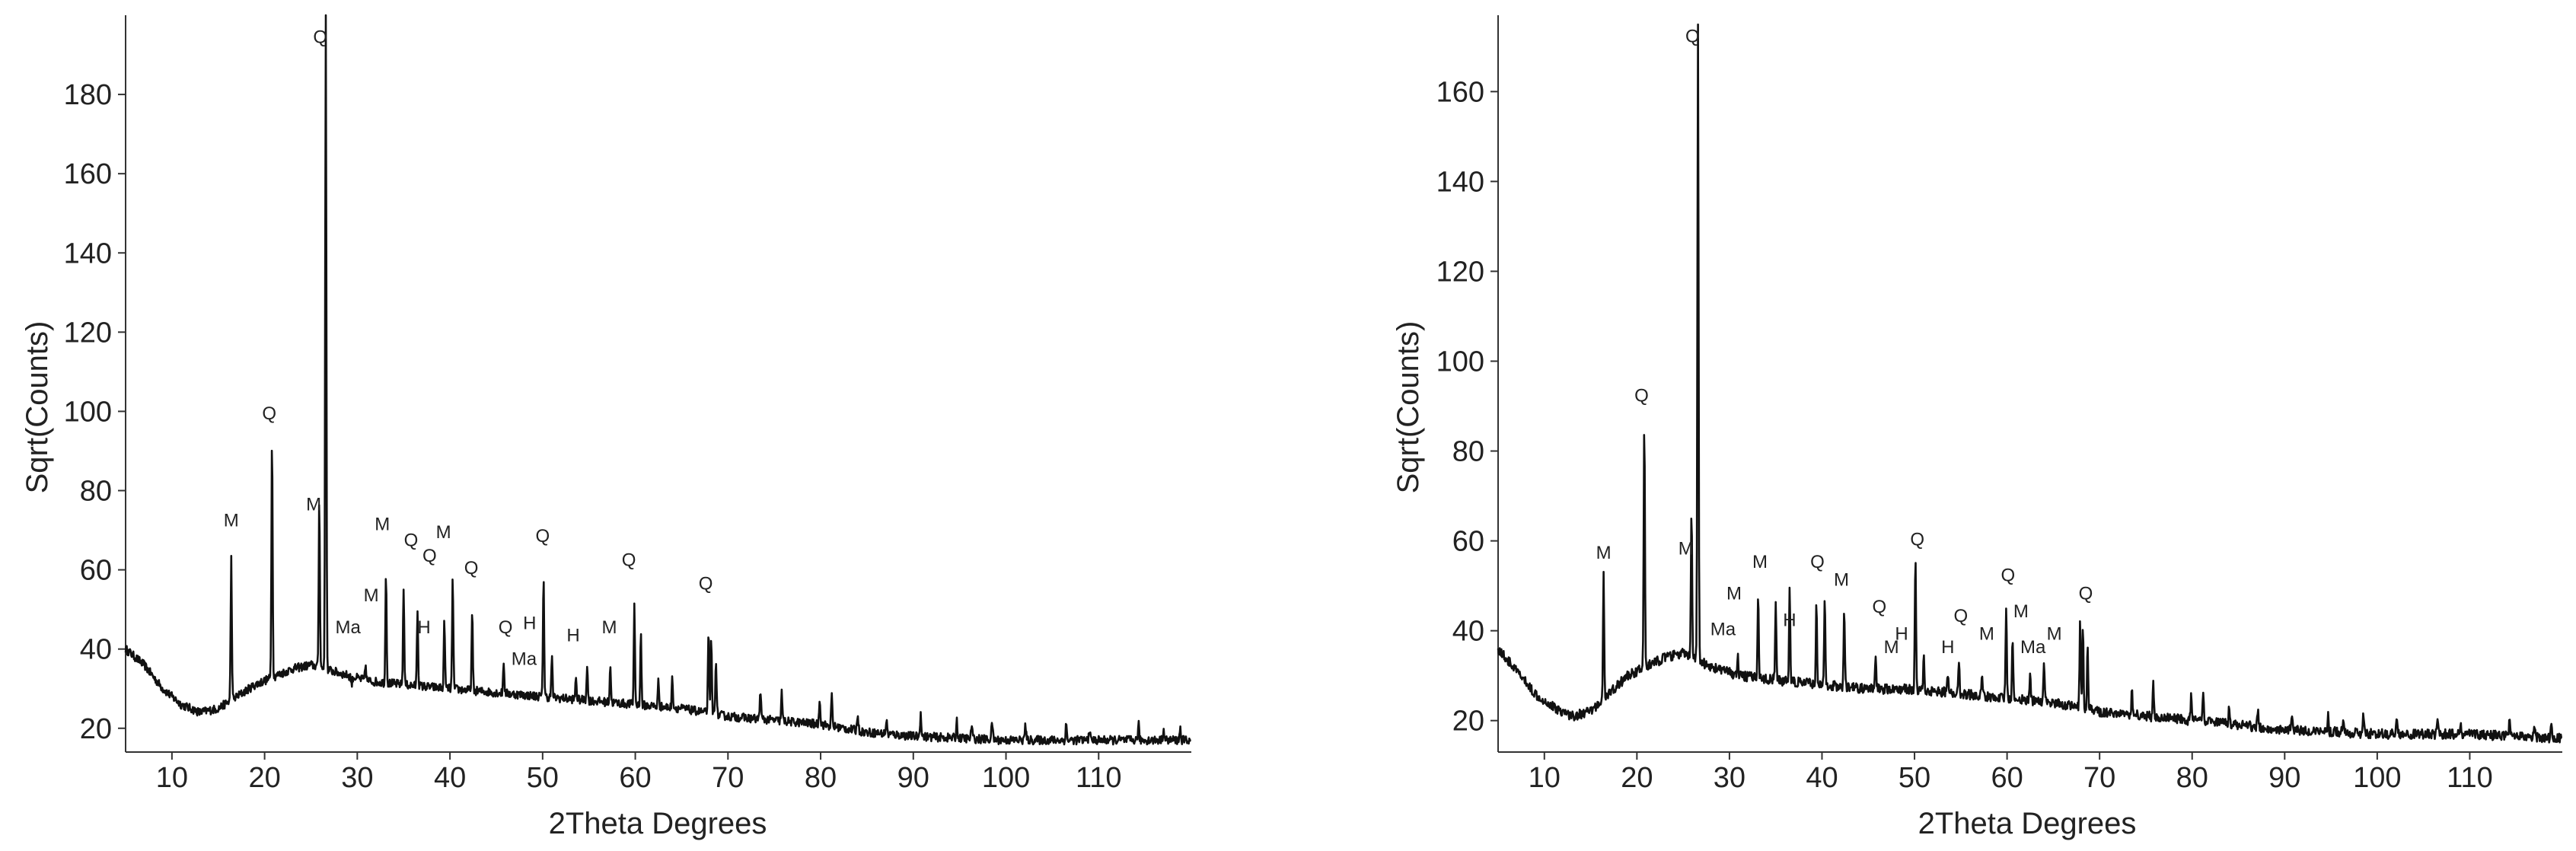 Image resolution: width=2576 pixels, height=851 pixels. Describe the element at coordinates (37, 408) in the screenshot. I see `left-y-axis-label: Sqrt(Counts)` at that location.